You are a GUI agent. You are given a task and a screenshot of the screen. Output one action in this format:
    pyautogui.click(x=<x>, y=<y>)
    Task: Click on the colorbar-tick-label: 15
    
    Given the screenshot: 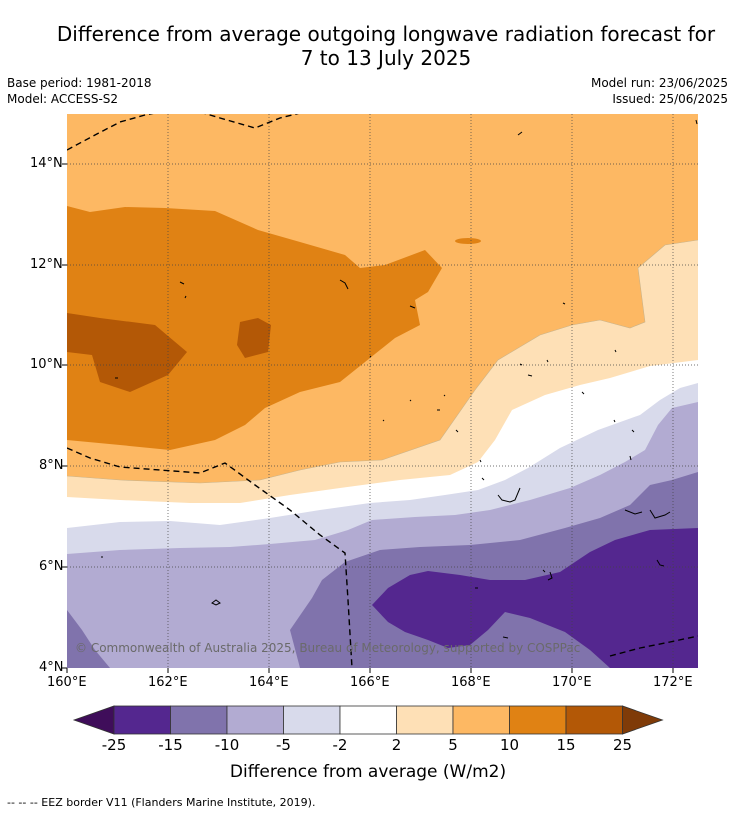 What is the action you would take?
    pyautogui.click(x=566, y=745)
    